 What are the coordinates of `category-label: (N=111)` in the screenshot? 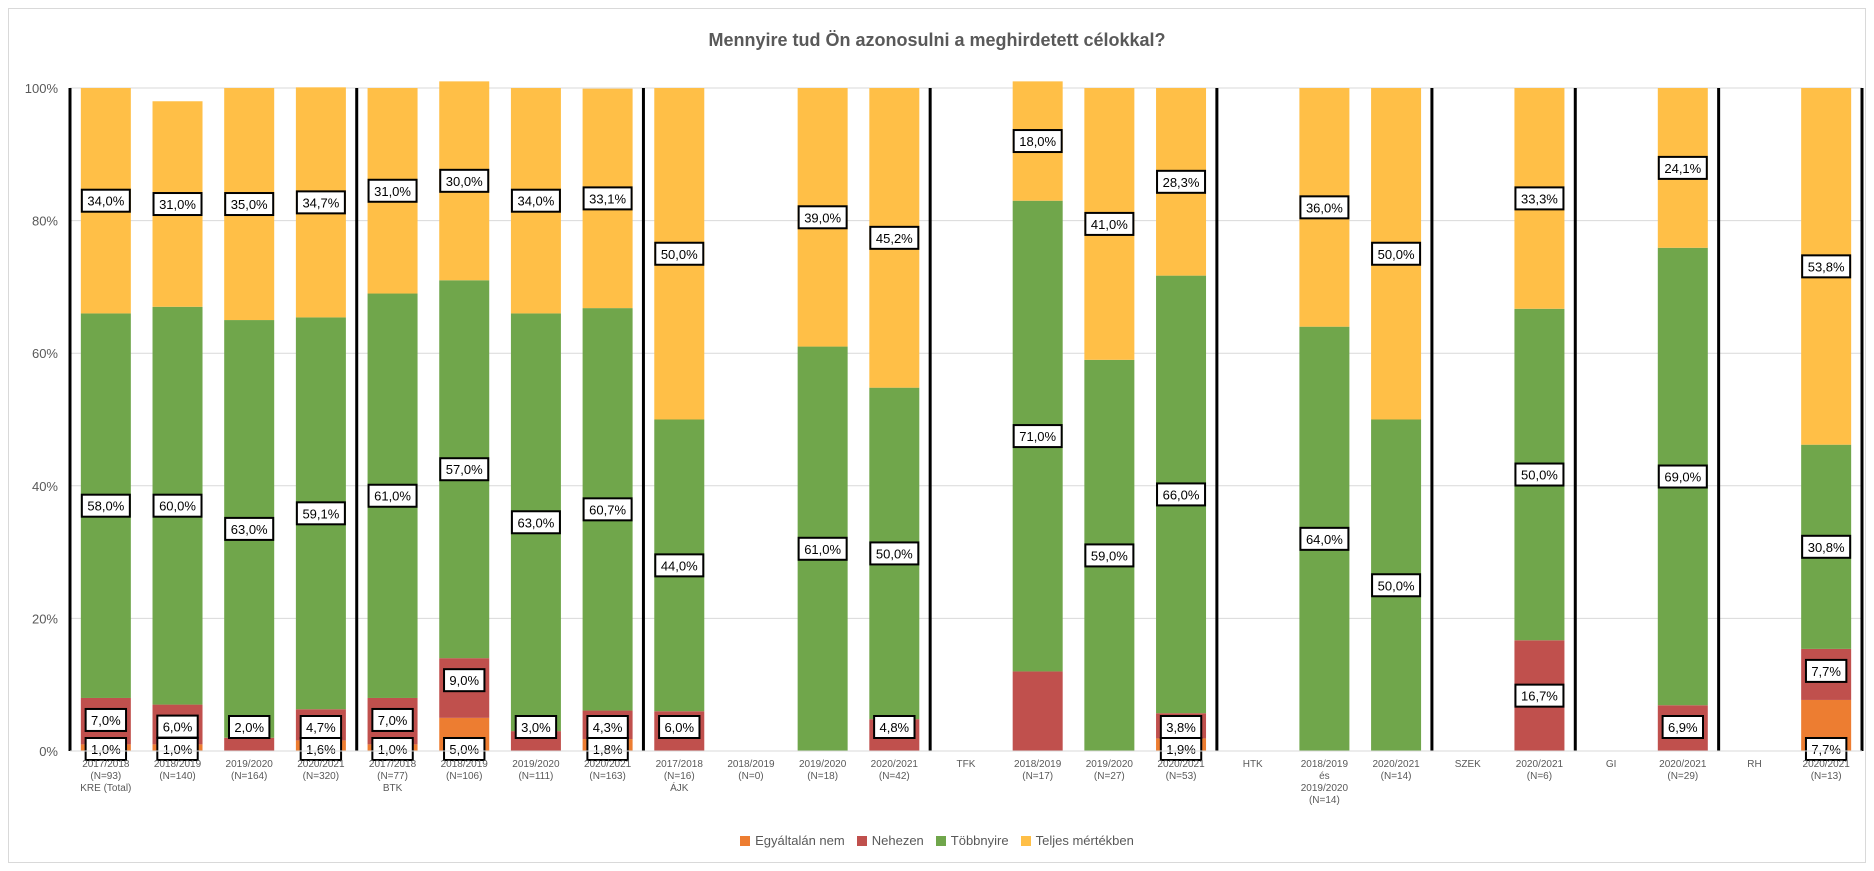 It's located at (535, 776).